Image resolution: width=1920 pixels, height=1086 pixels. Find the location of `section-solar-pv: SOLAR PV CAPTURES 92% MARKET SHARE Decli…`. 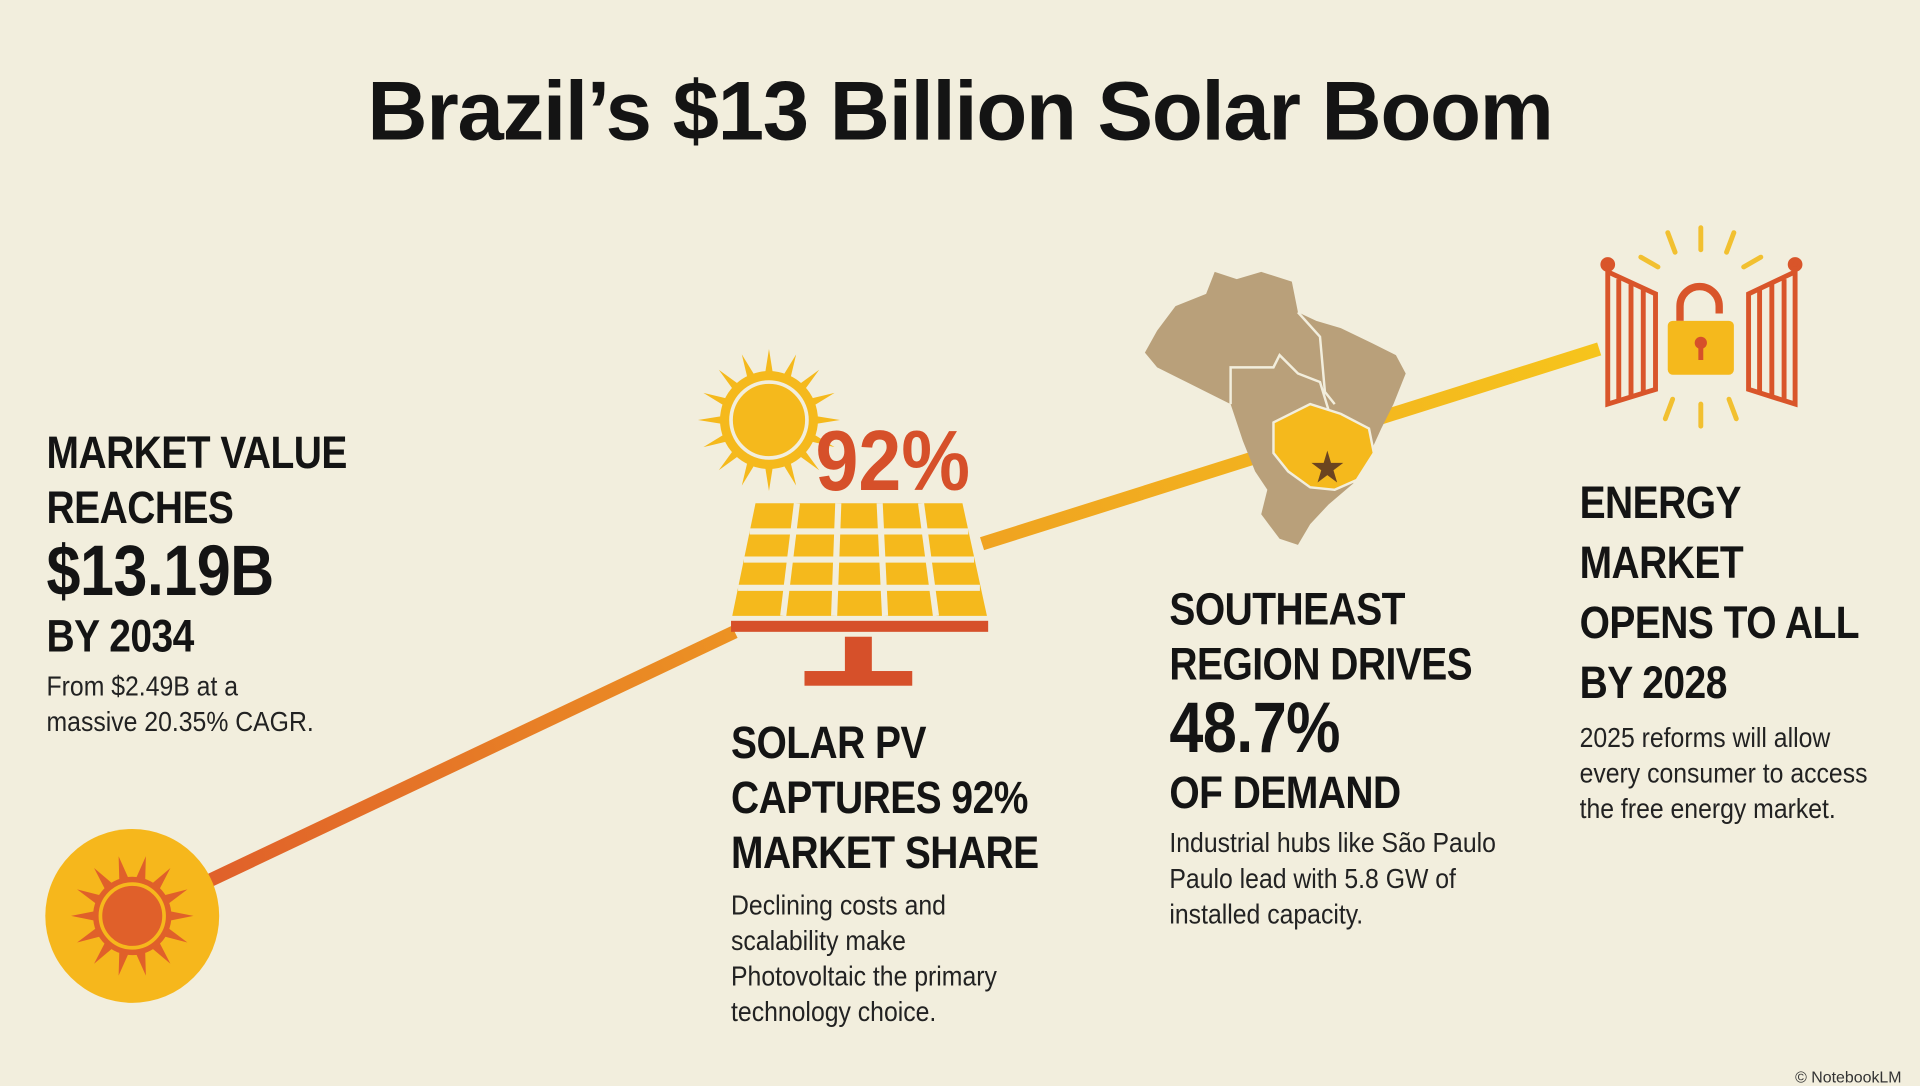

section-solar-pv: SOLAR PV CAPTURES 92% MARKET SHARE Decli… is located at coordinates (910, 872).